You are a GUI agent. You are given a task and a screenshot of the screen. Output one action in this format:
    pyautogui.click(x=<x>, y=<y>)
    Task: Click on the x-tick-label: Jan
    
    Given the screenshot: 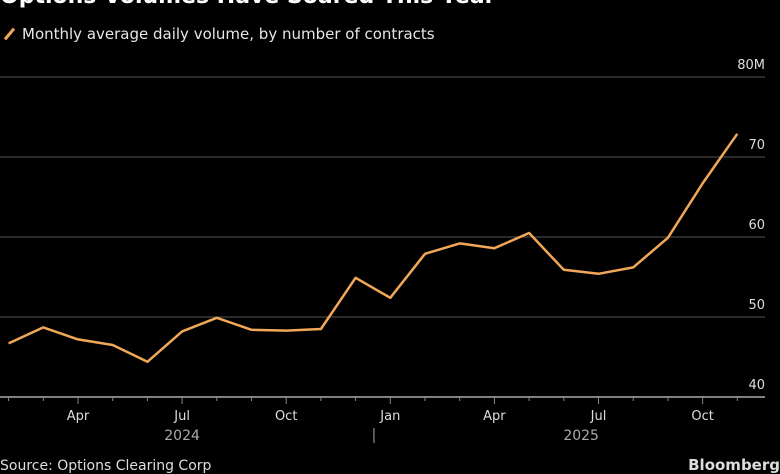 What is the action you would take?
    pyautogui.click(x=389, y=416)
    